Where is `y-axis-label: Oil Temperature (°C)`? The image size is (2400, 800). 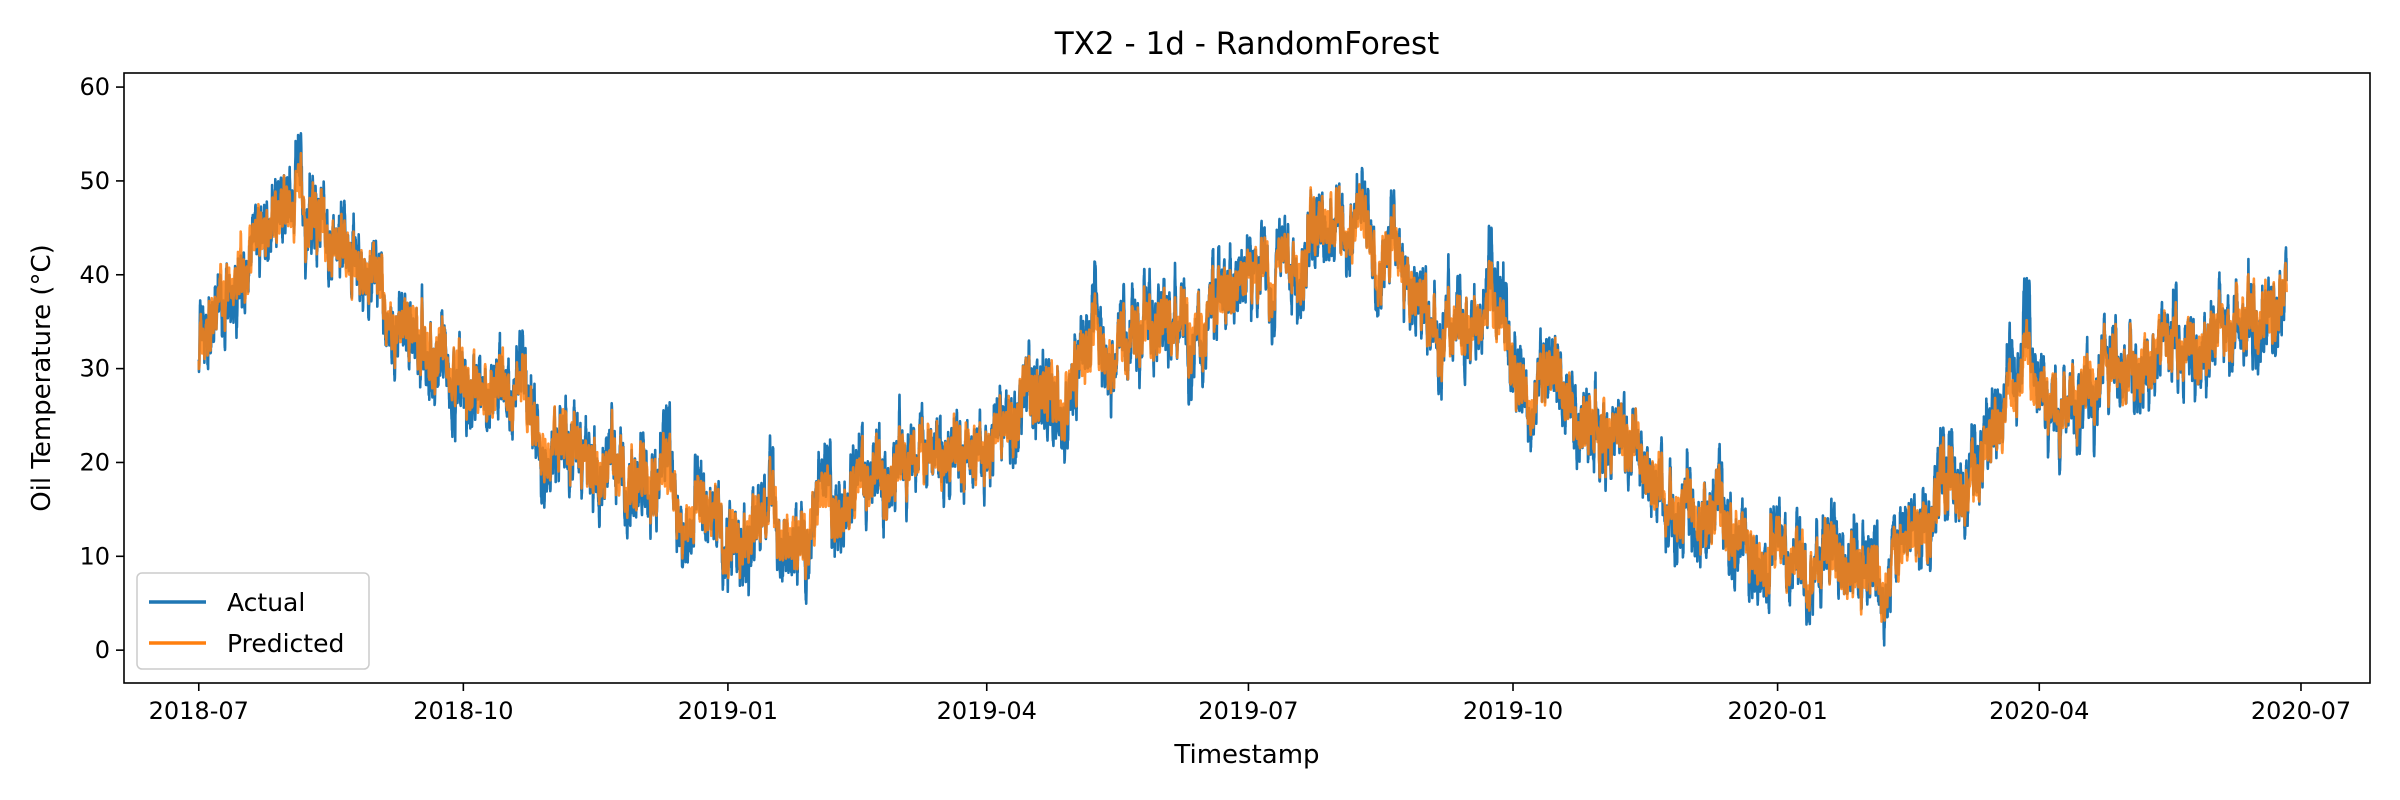 y-axis-label: Oil Temperature (°C) is located at coordinates (42, 378).